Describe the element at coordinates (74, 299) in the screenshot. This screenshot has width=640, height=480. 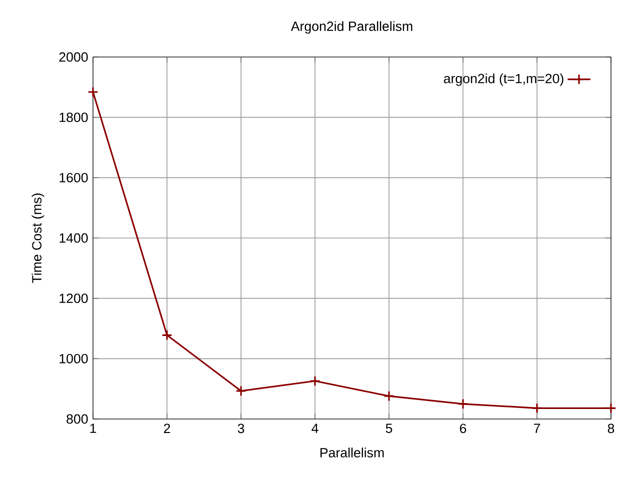
I see `y-tick-label: 1200` at that location.